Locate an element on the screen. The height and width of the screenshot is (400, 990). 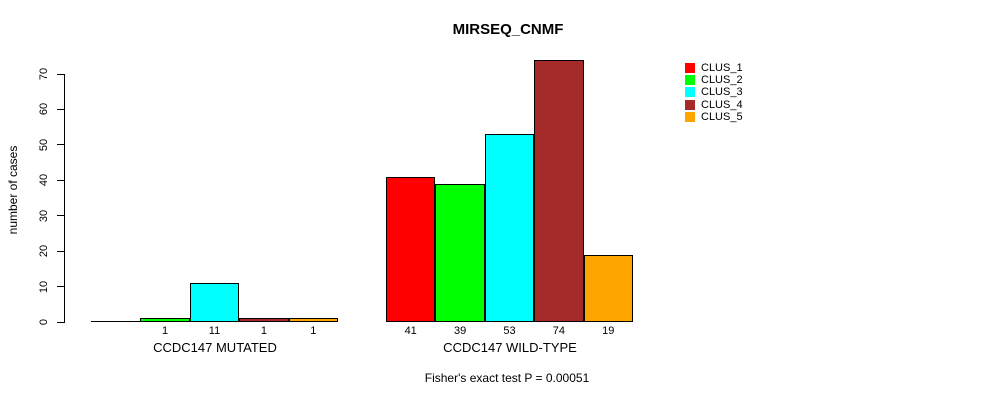
bar-clus_3-mutated is located at coordinates (214, 302).